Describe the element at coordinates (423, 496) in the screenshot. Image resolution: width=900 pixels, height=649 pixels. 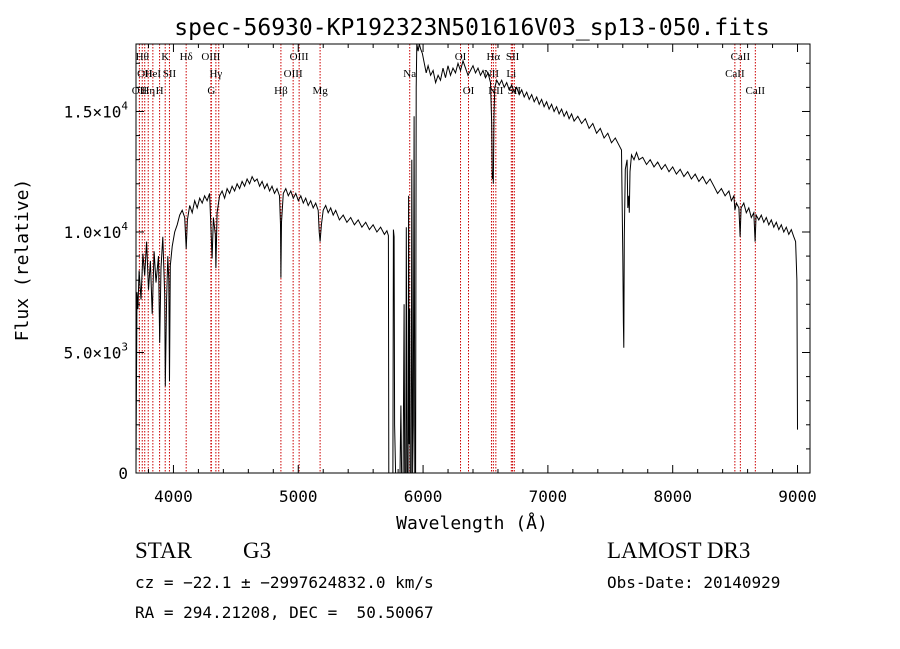
I see `x-tick-label-2: 6000` at that location.